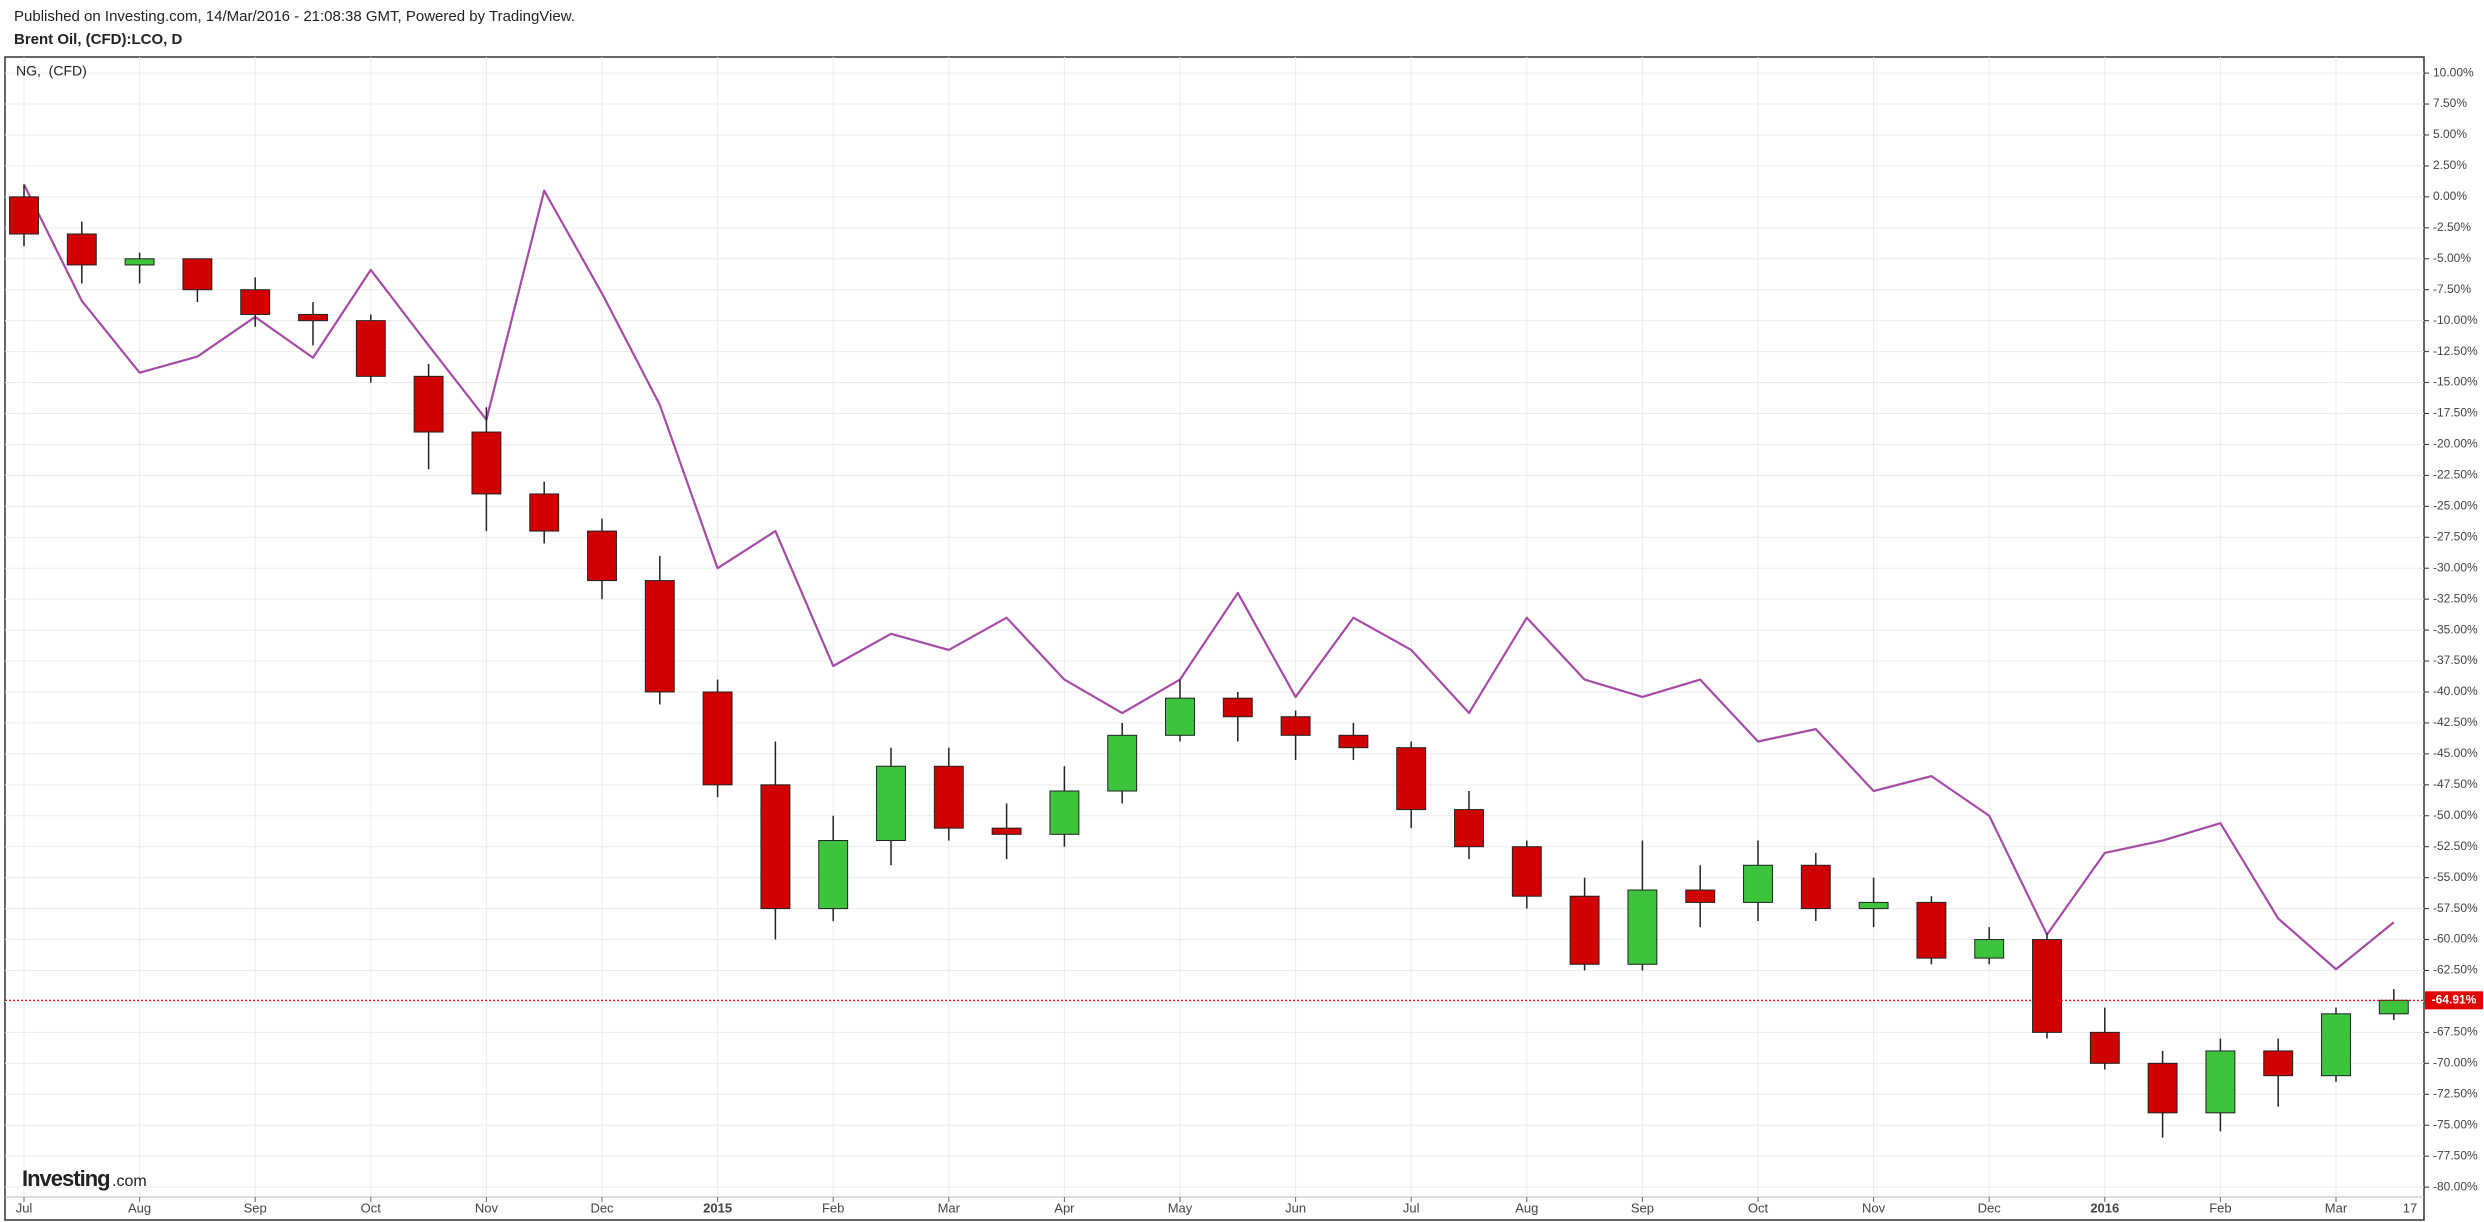  I want to click on y-tick-label: 0.00%, so click(2450, 196).